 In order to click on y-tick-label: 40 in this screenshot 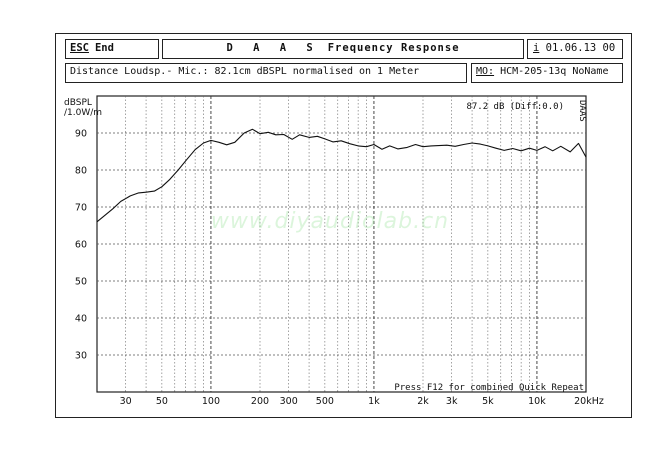, I will do `click(81, 319)`.